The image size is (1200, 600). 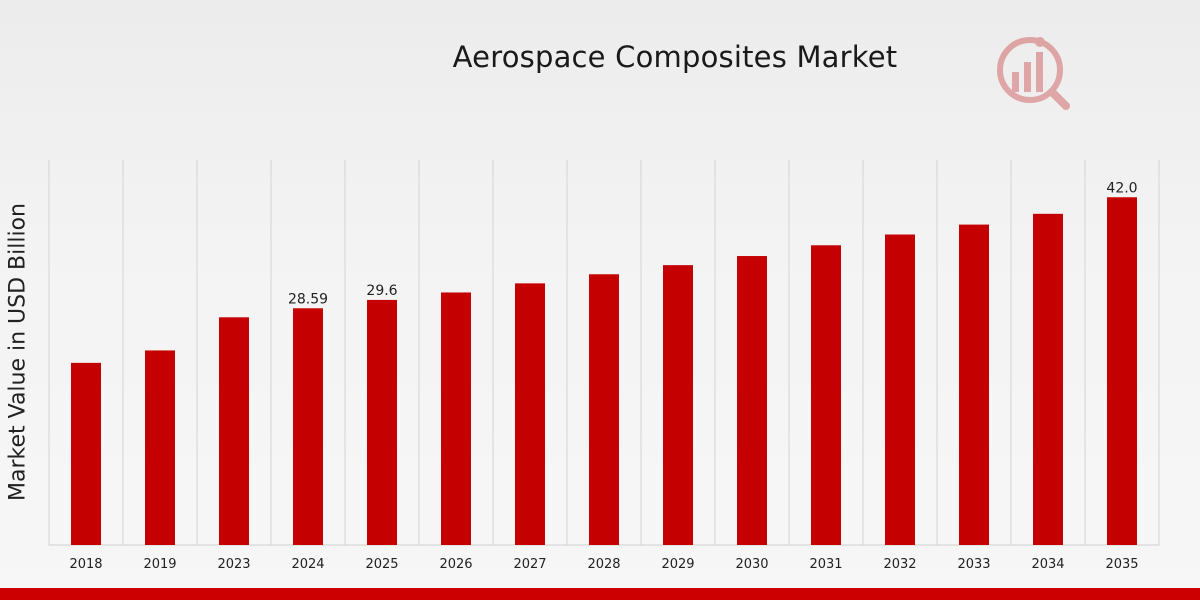 What do you see at coordinates (974, 385) in the screenshot?
I see `bar-2033` at bounding box center [974, 385].